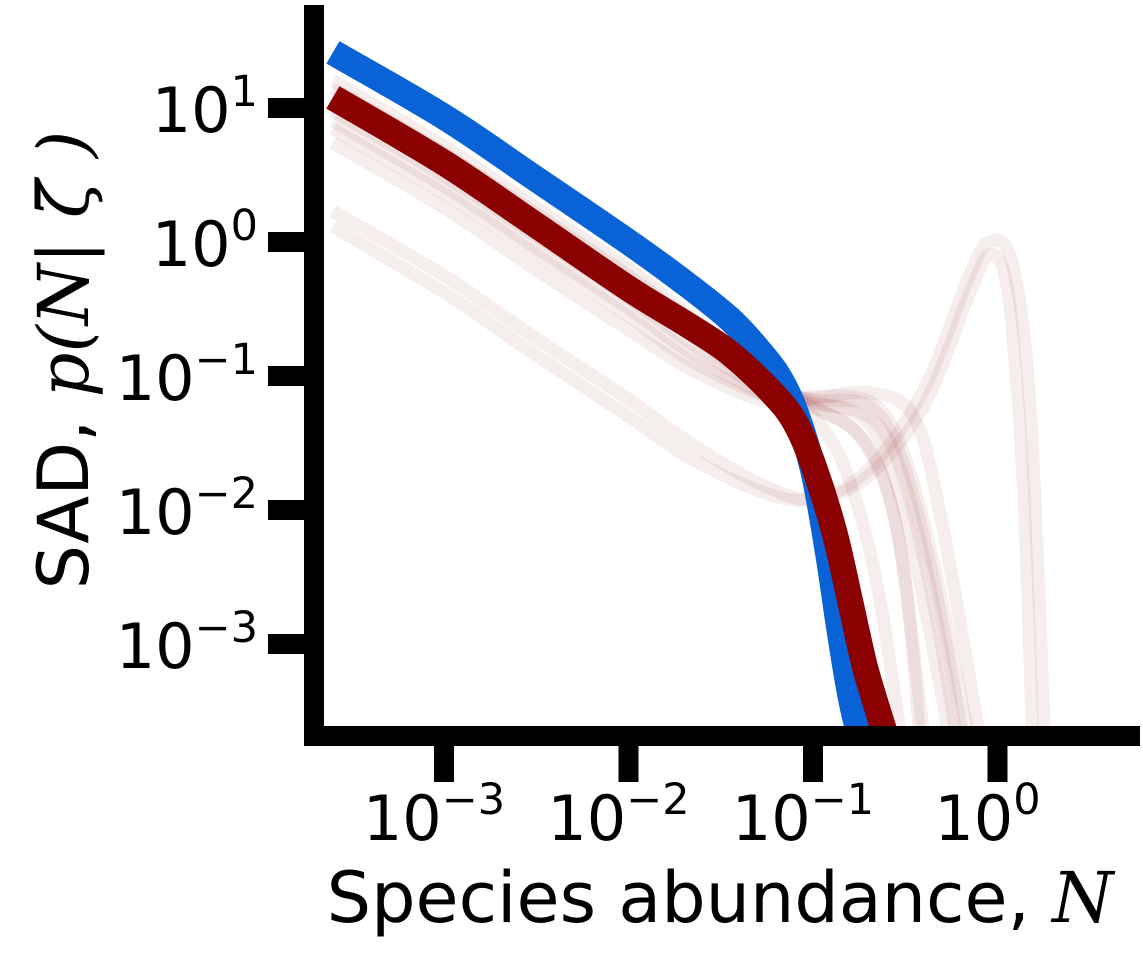 The height and width of the screenshot is (954, 1143). I want to click on x-tick-label-3: 10⁰, so click(987, 815).